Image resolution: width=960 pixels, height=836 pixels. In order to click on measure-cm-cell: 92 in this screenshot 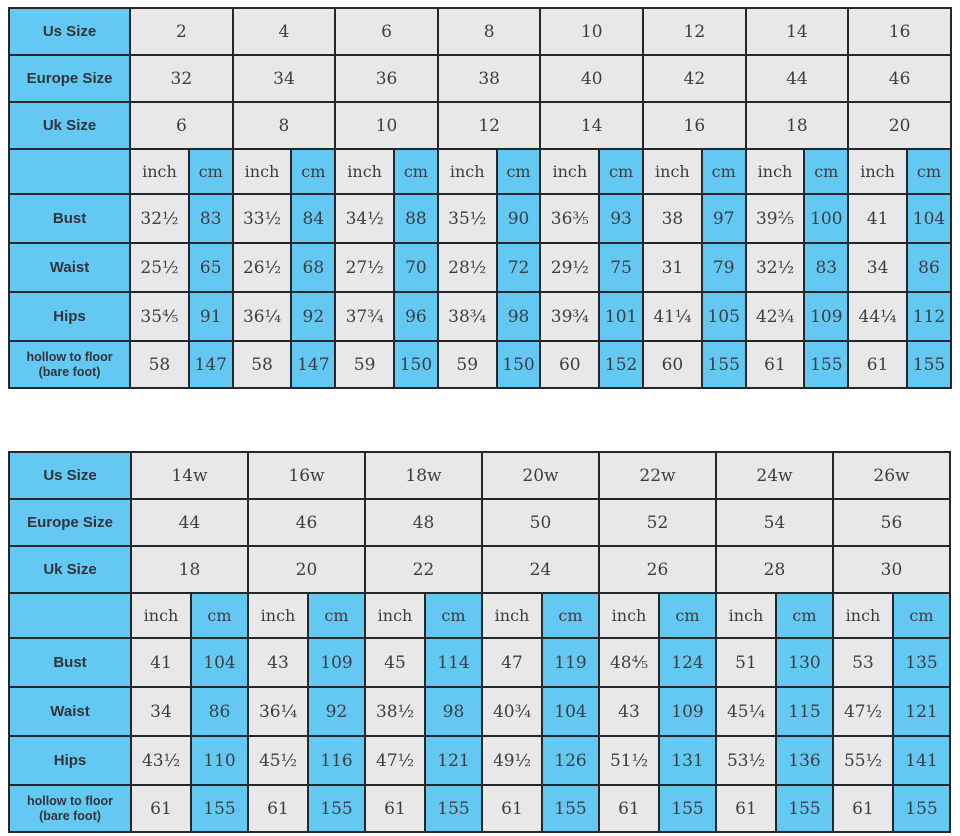, I will do `click(336, 711)`.